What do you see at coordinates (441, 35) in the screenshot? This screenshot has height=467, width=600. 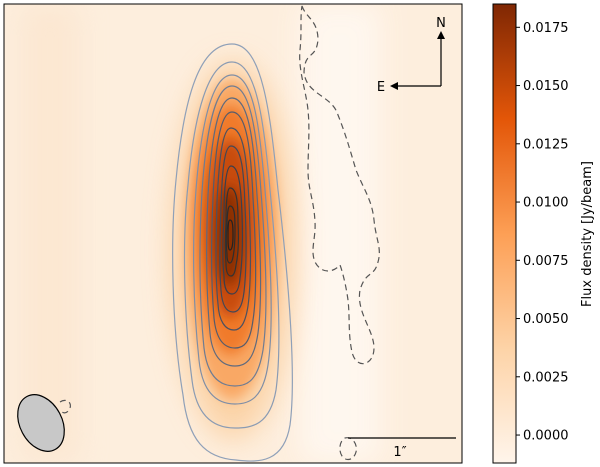 I see `compass-north-arrowhead` at bounding box center [441, 35].